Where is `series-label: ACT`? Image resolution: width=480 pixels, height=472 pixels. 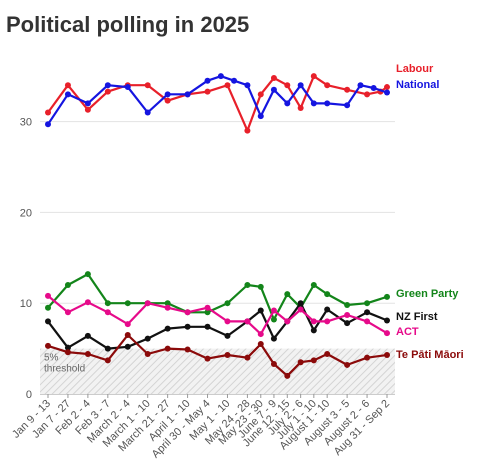 series-label: ACT is located at coordinates (407, 332).